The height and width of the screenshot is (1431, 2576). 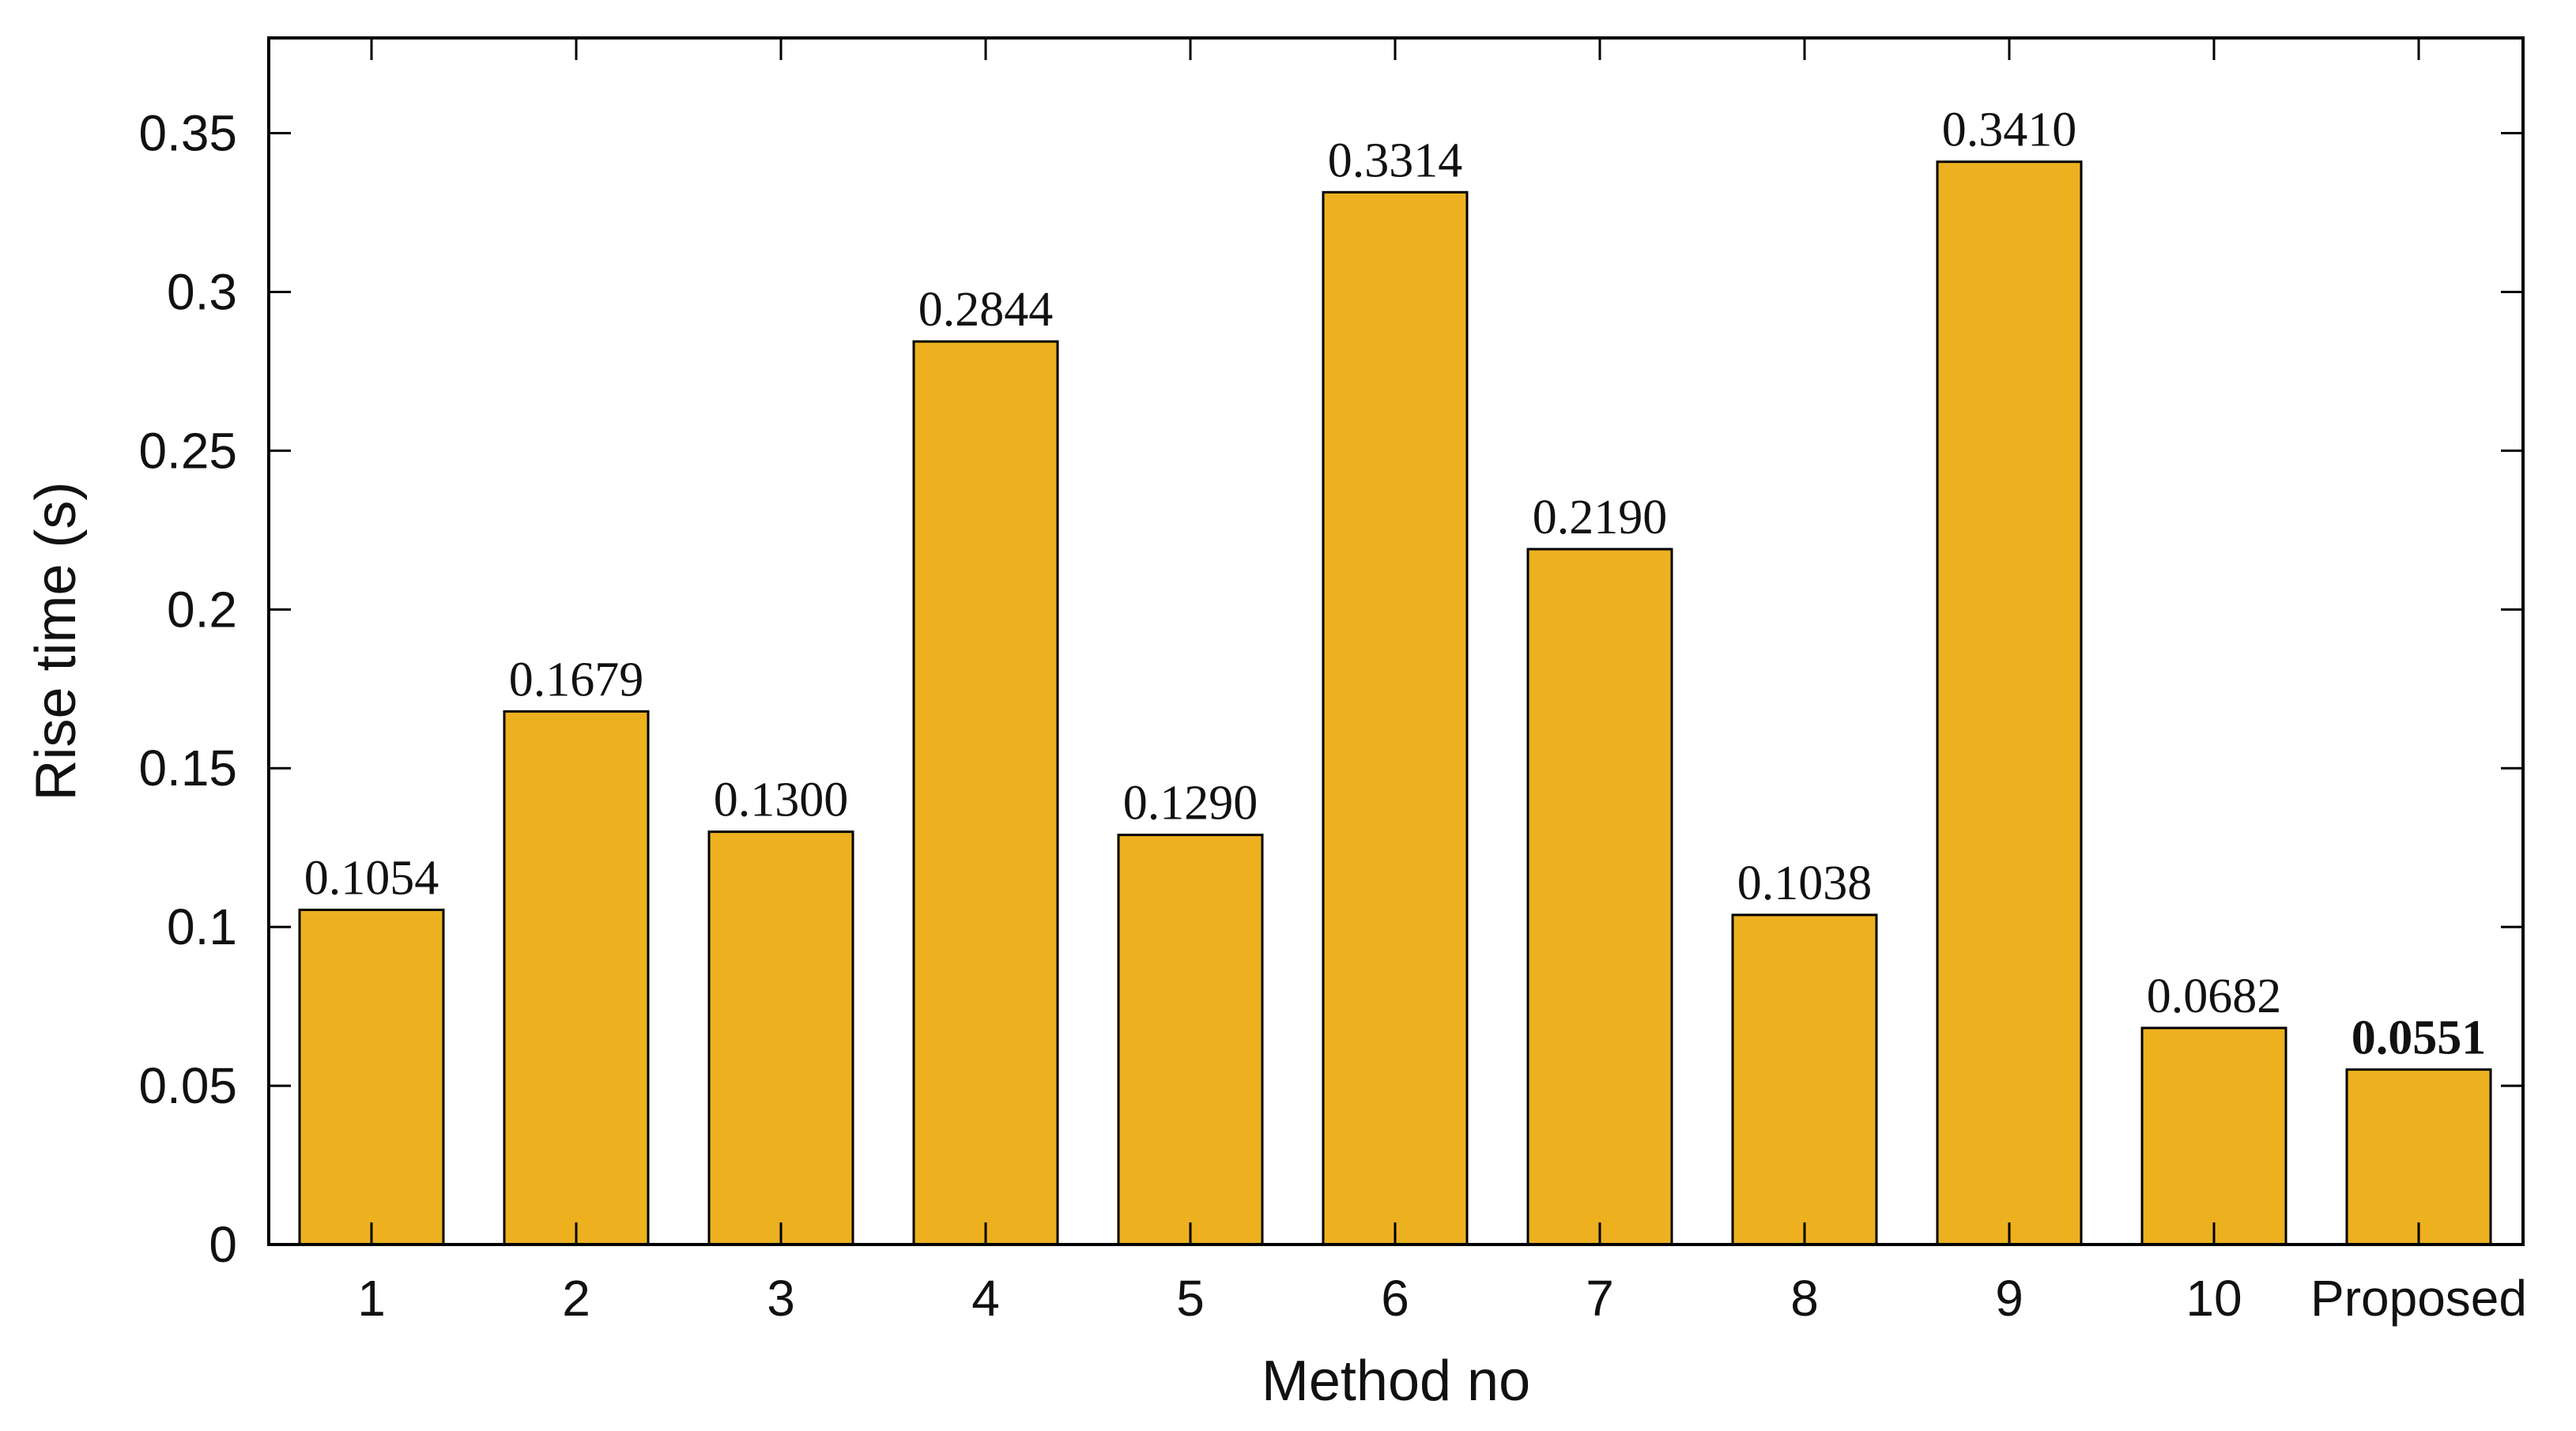 I want to click on y-tick-label: 0.25, so click(x=187, y=451).